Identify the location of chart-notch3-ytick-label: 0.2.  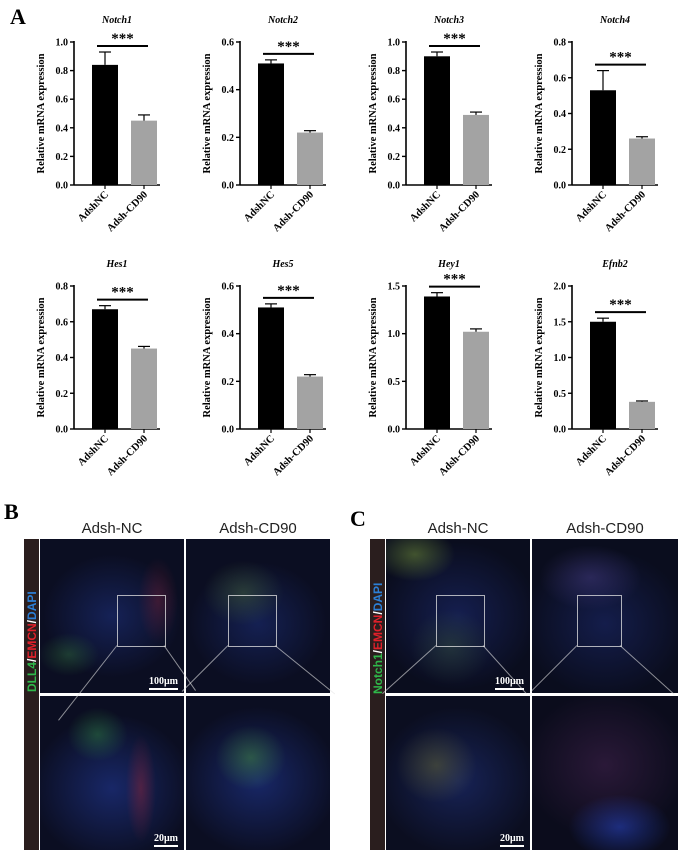
(394, 157).